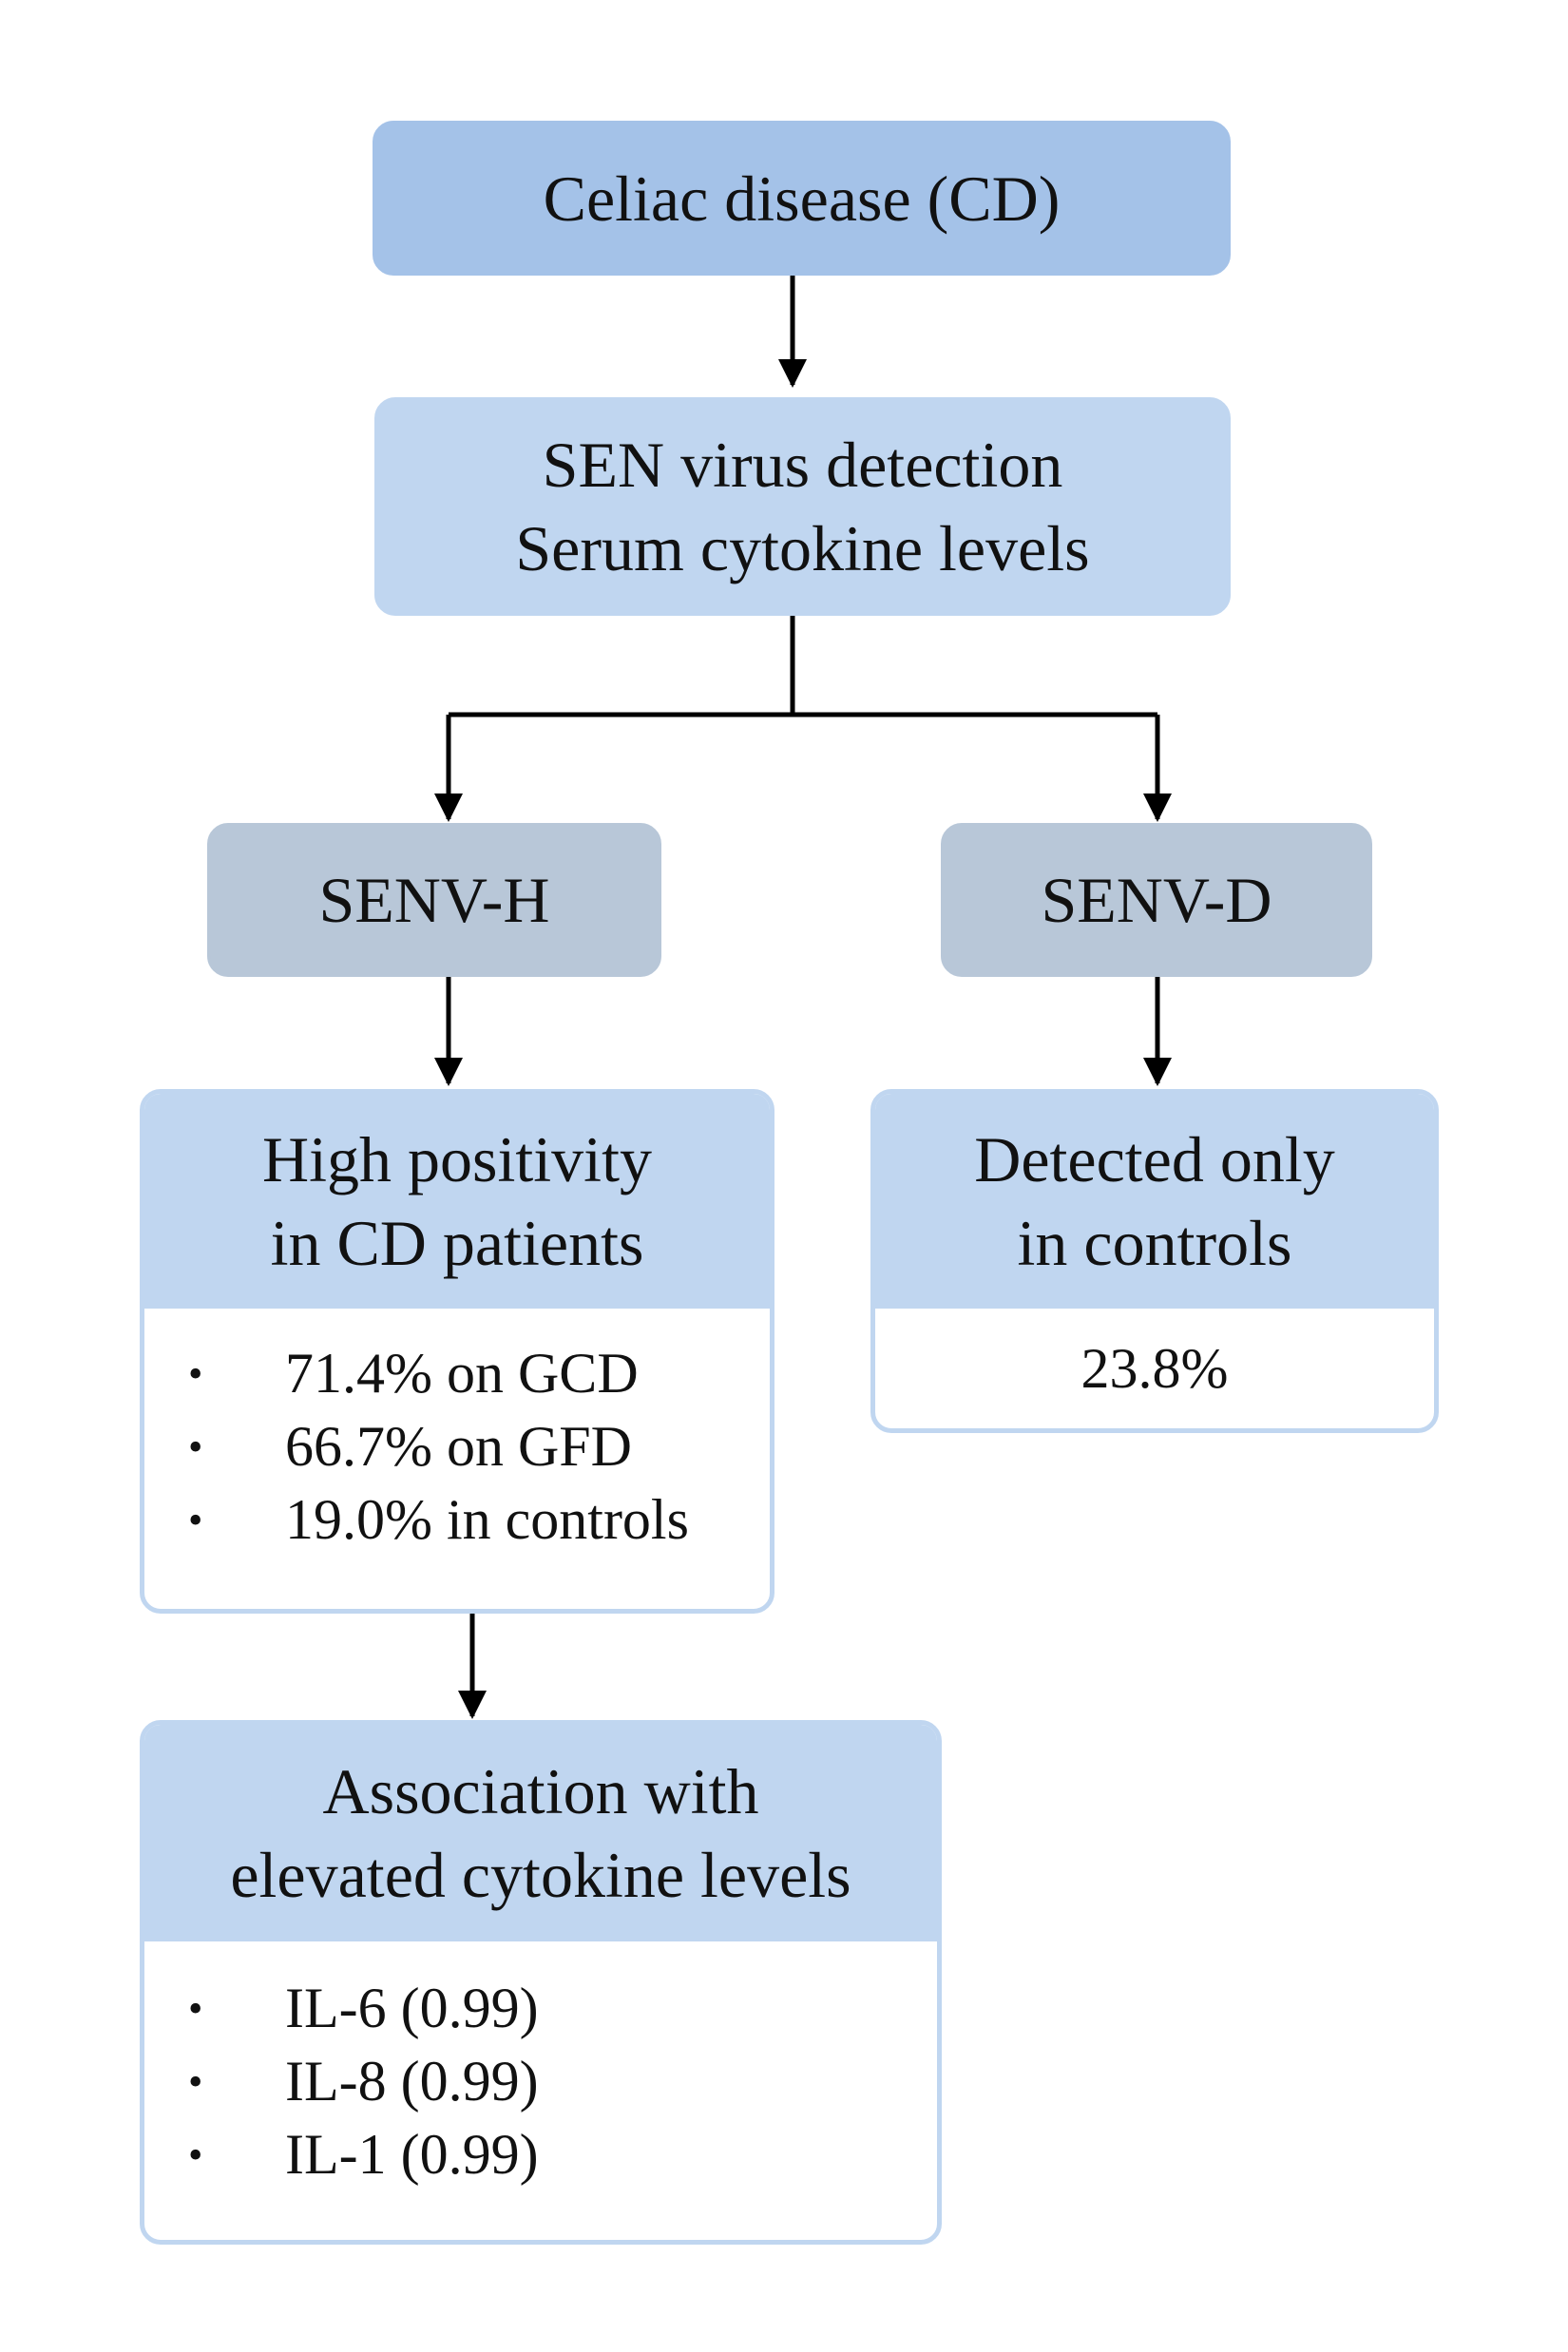 This screenshot has width=1568, height=2352. What do you see at coordinates (412, 2008) in the screenshot?
I see `list-item-text: IL-6 (0.99)` at bounding box center [412, 2008].